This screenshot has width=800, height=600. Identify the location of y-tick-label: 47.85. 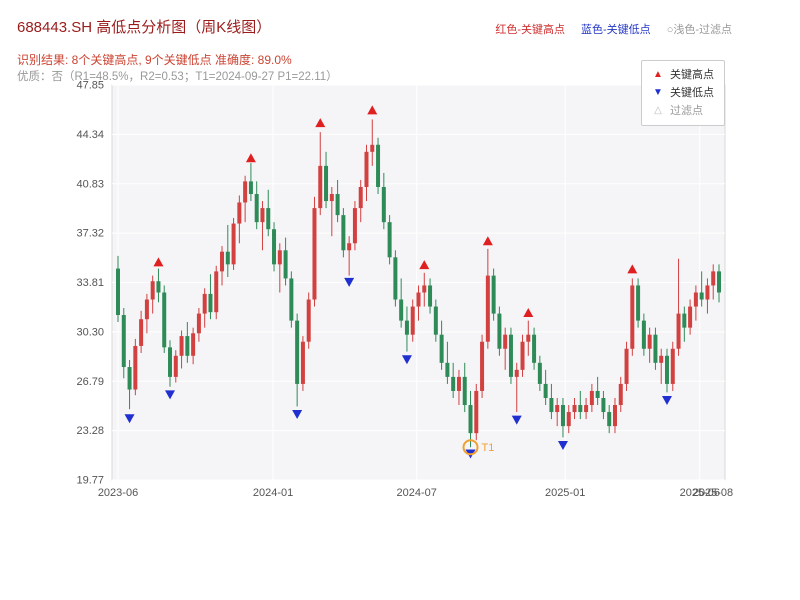
(90, 86).